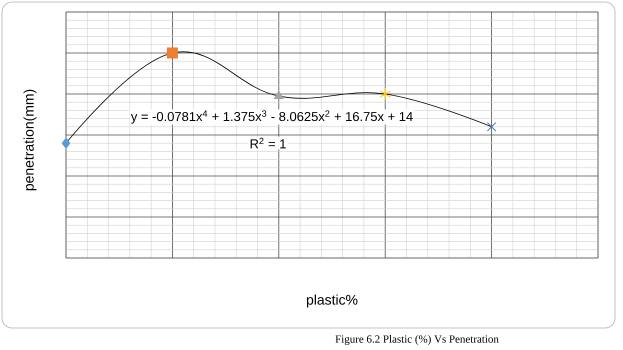  What do you see at coordinates (332, 301) in the screenshot?
I see `x-axis-title: plastic%` at bounding box center [332, 301].